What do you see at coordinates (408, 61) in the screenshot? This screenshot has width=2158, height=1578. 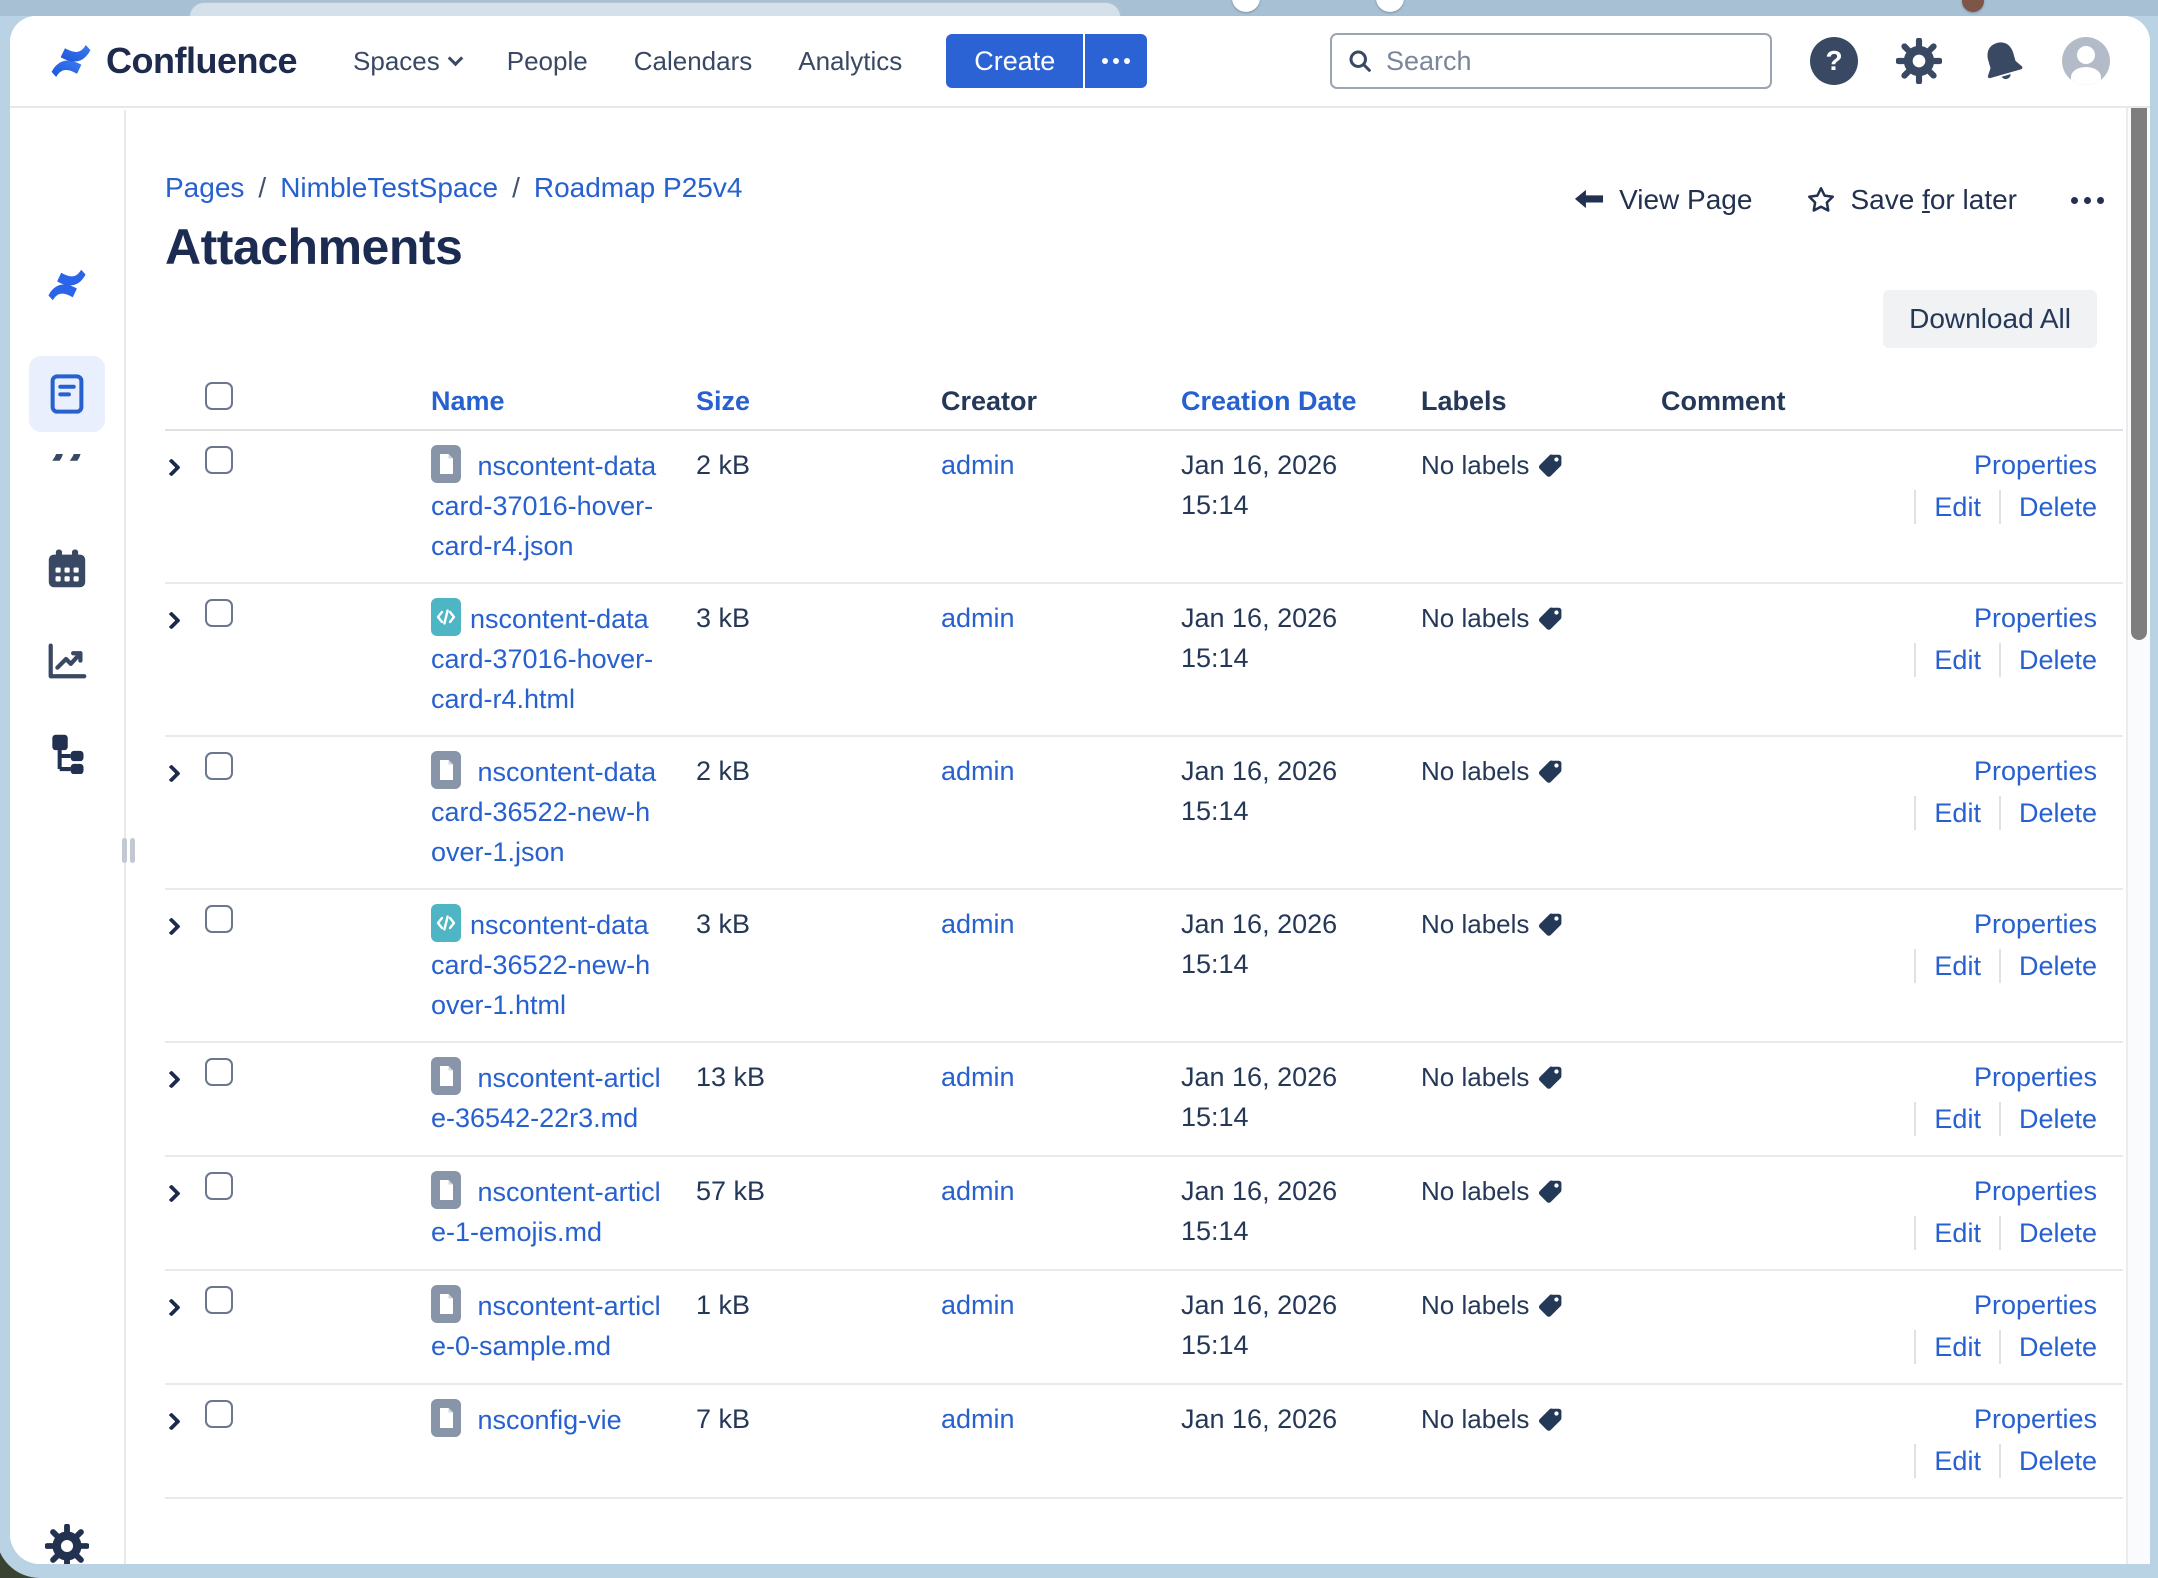 I see `nav-spaces: Spaces` at bounding box center [408, 61].